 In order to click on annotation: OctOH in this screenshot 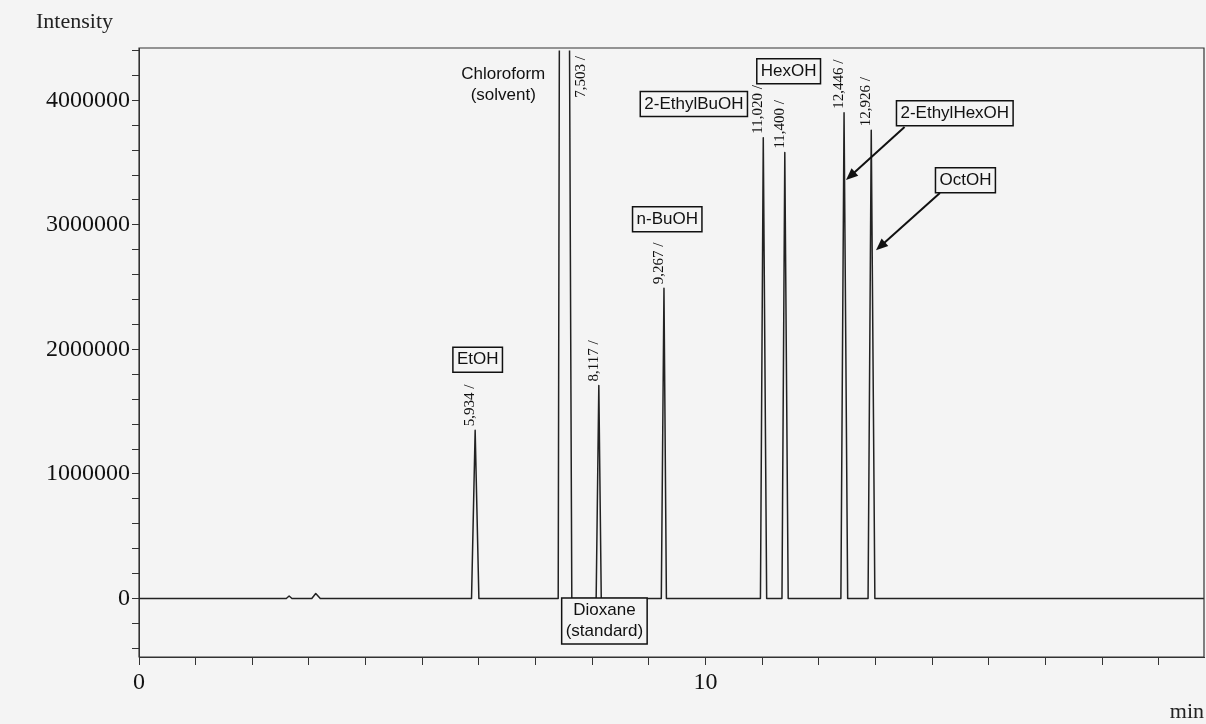, I will do `click(965, 179)`.